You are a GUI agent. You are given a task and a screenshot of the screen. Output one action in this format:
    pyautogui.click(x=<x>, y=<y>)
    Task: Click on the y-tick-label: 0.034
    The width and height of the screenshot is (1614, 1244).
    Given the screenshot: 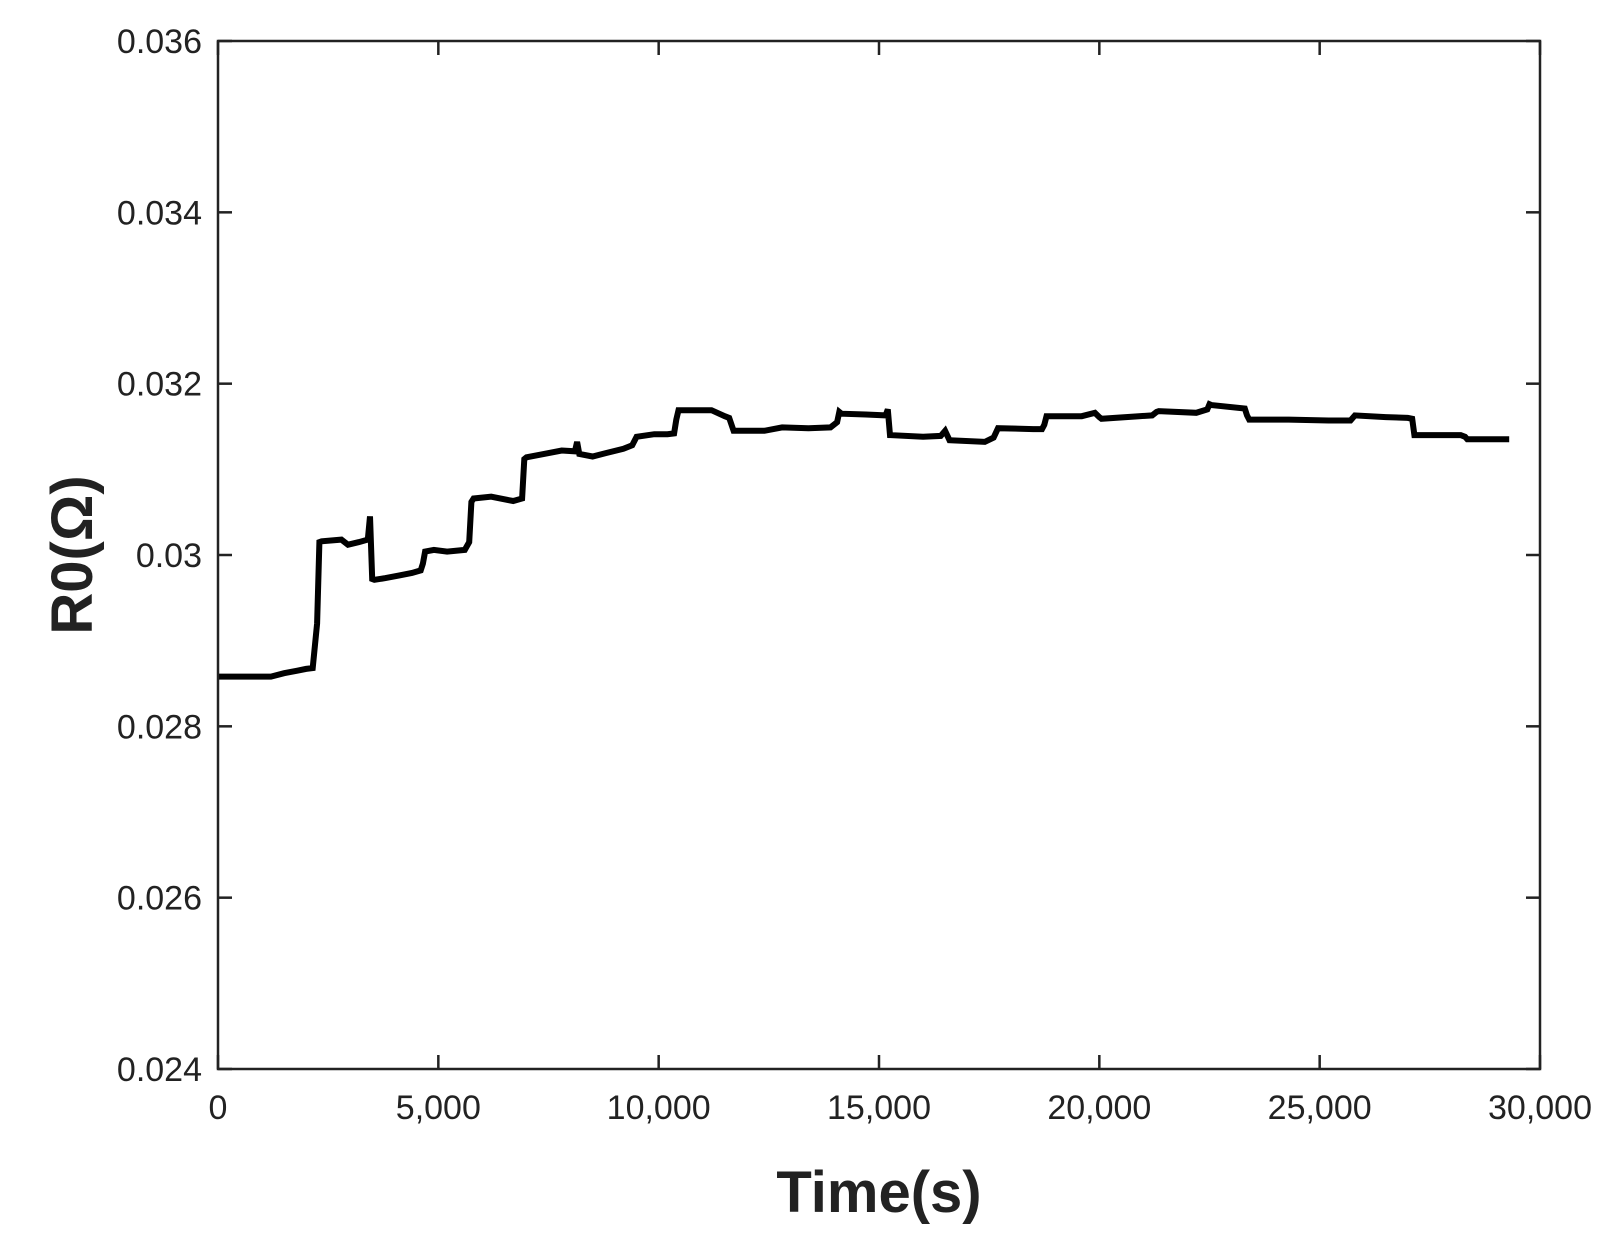 What is the action you would take?
    pyautogui.click(x=159, y=213)
    